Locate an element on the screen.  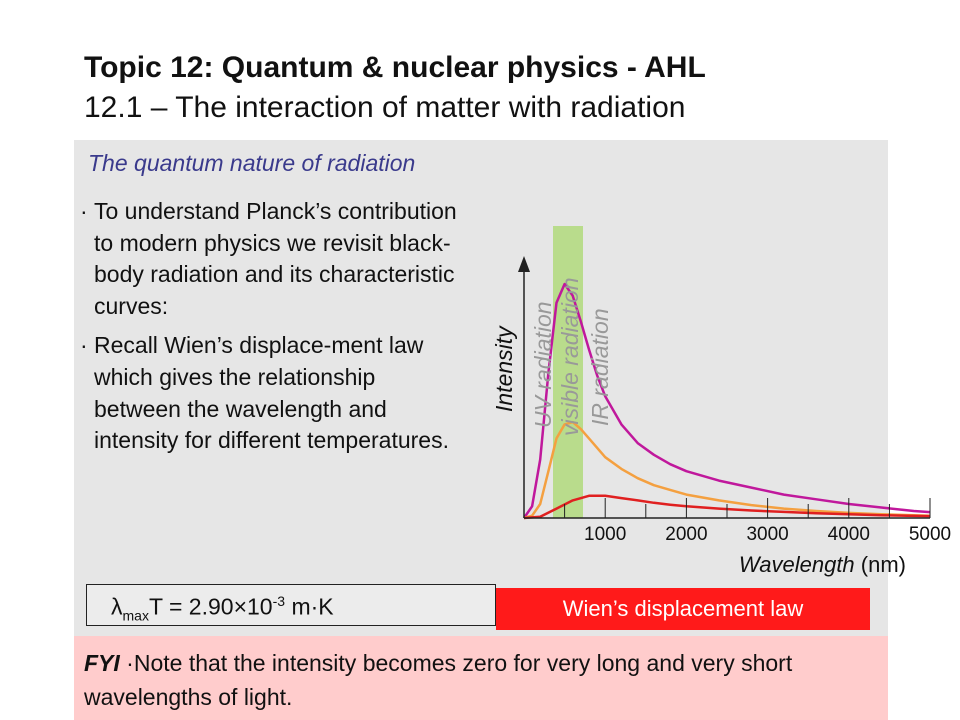
band-label-visible: visible radiation is located at coordinates (570, 356).